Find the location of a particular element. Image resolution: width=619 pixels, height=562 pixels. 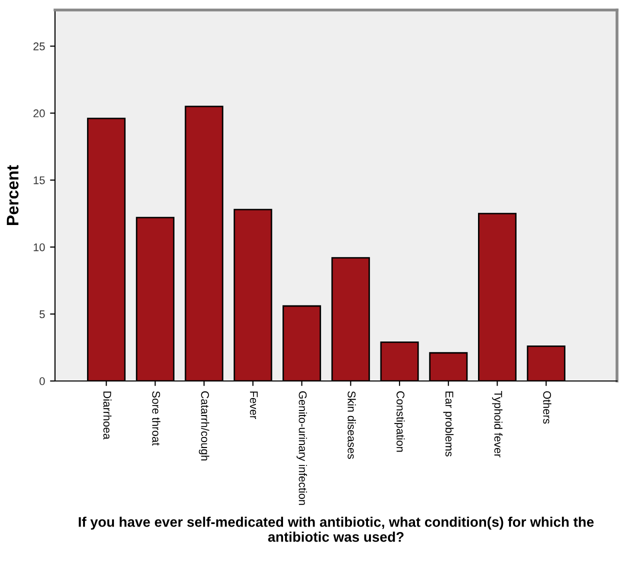

x-tick-label: Sore throat is located at coordinates (156, 418).